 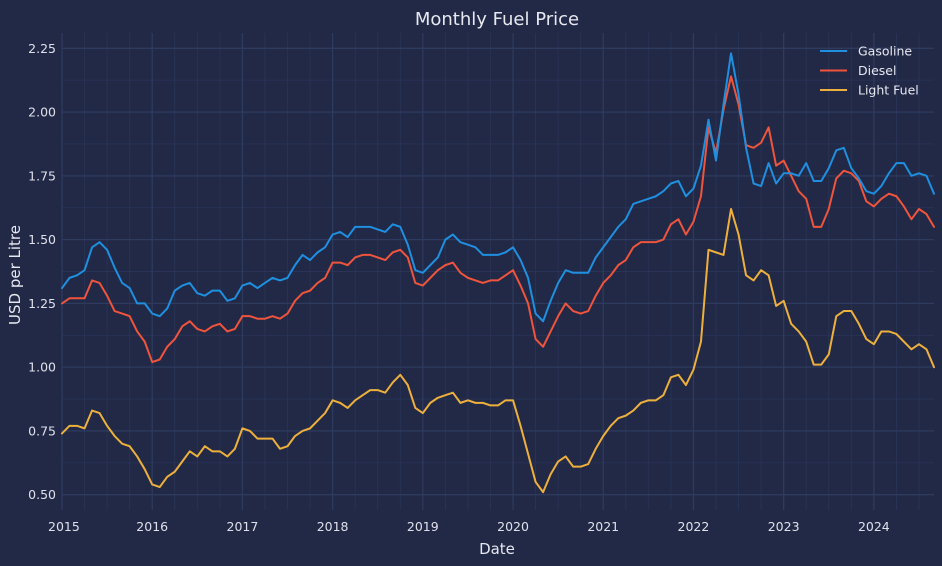 What do you see at coordinates (874, 526) in the screenshot?
I see `x-tick-label: 2024` at bounding box center [874, 526].